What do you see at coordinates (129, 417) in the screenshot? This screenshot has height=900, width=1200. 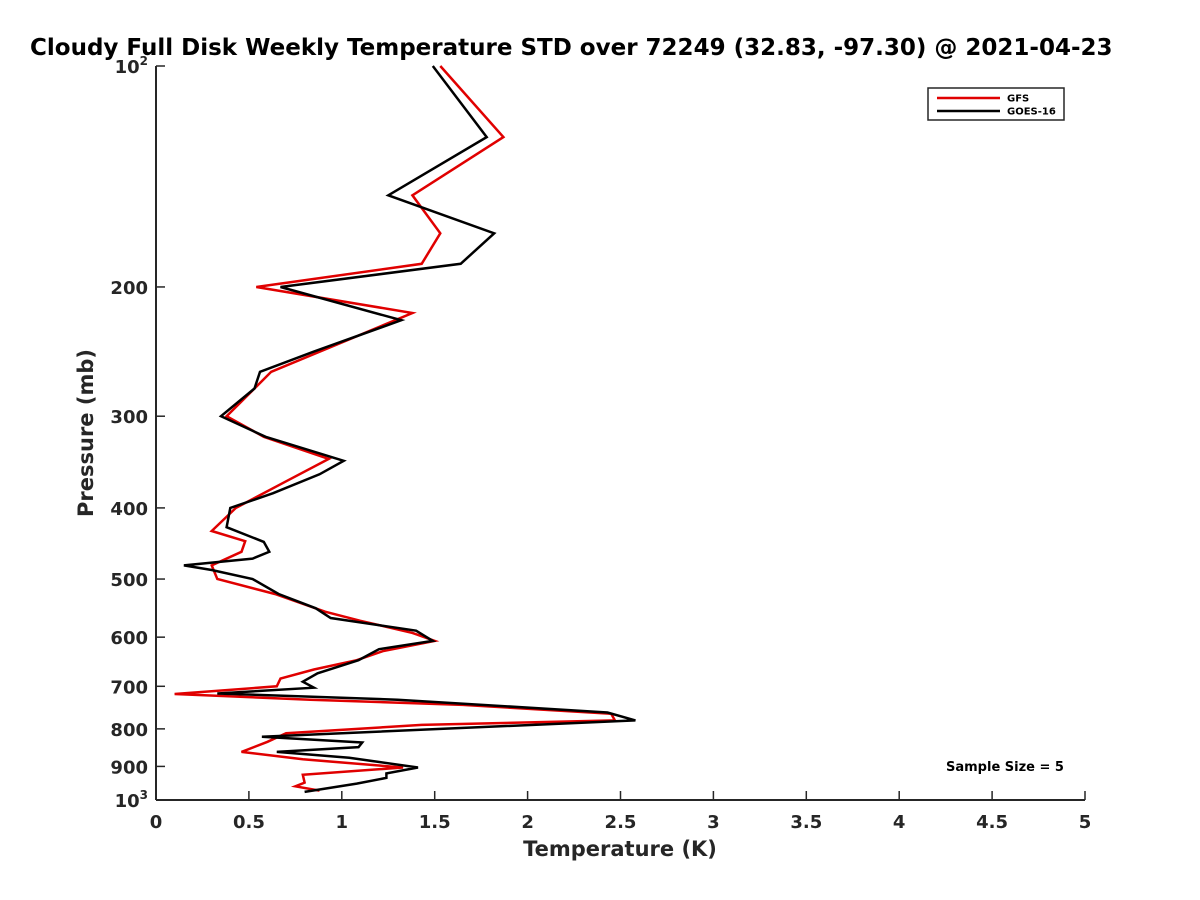 I see `y-tick-label: 300` at bounding box center [129, 417].